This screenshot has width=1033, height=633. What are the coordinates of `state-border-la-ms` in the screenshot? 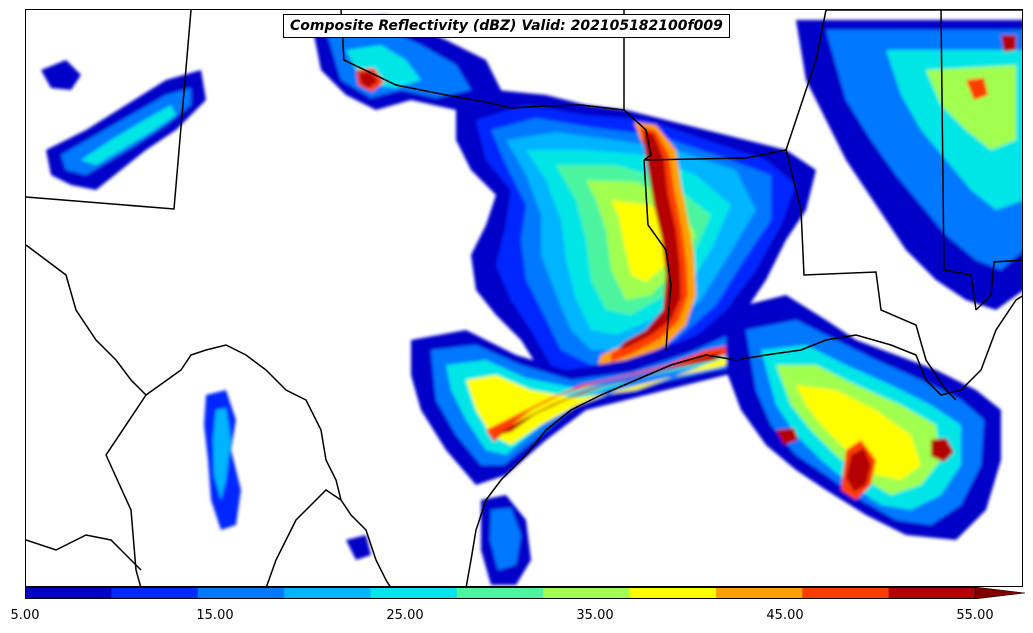 It's located at (871, 275).